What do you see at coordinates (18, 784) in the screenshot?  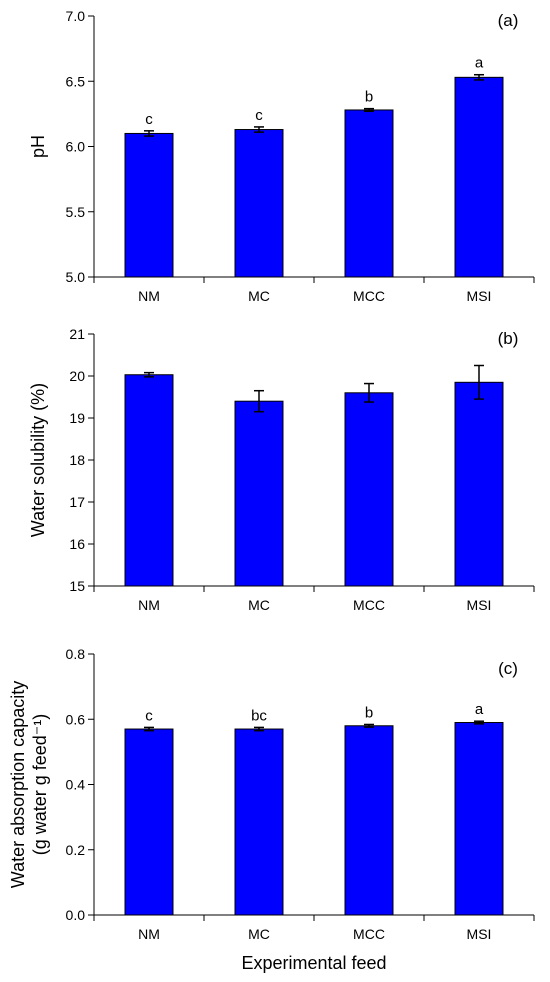 I see `y-axis-title: Water absorption capacity` at bounding box center [18, 784].